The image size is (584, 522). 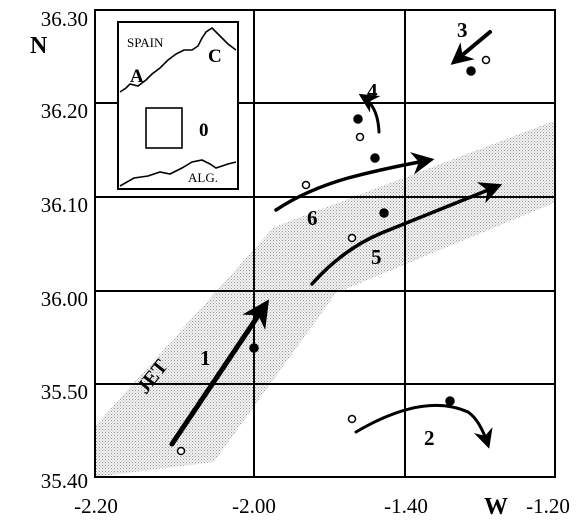 What do you see at coordinates (64, 205) in the screenshot?
I see `lat-tick: 36.10` at bounding box center [64, 205].